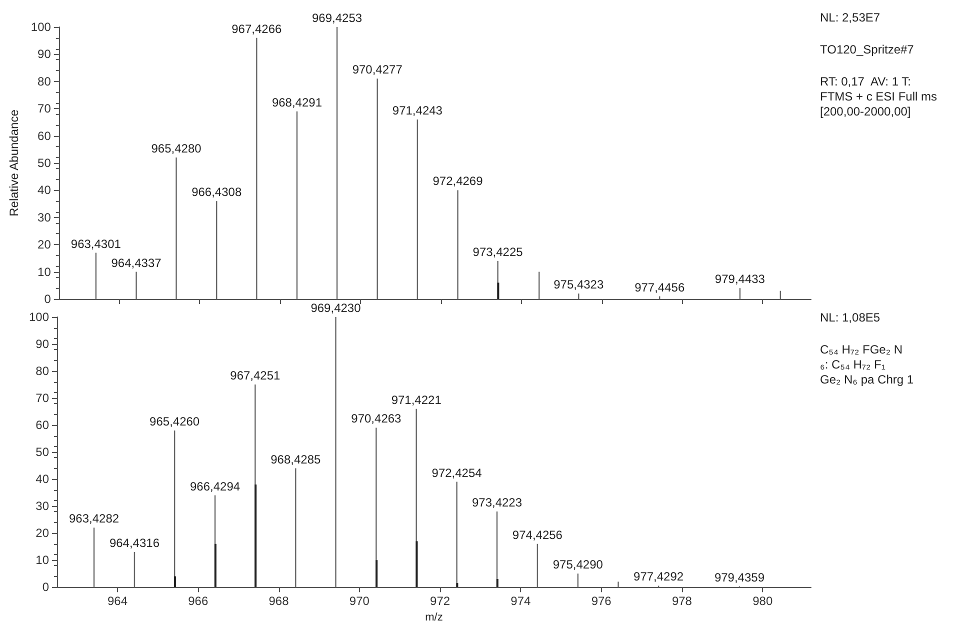 The height and width of the screenshot is (628, 955). What do you see at coordinates (337, 18) in the screenshot?
I see `data-label: 969,4253` at bounding box center [337, 18].